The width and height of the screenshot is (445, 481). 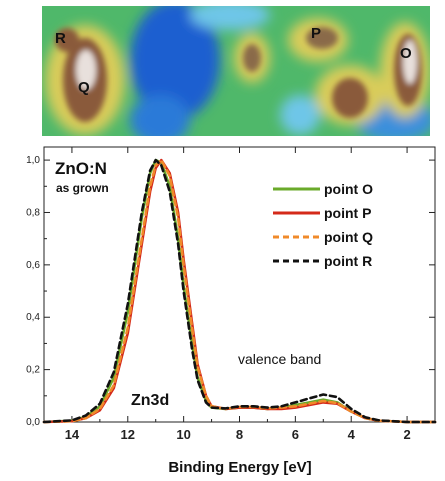 I want to click on legend-label: point Q, so click(x=348, y=237).